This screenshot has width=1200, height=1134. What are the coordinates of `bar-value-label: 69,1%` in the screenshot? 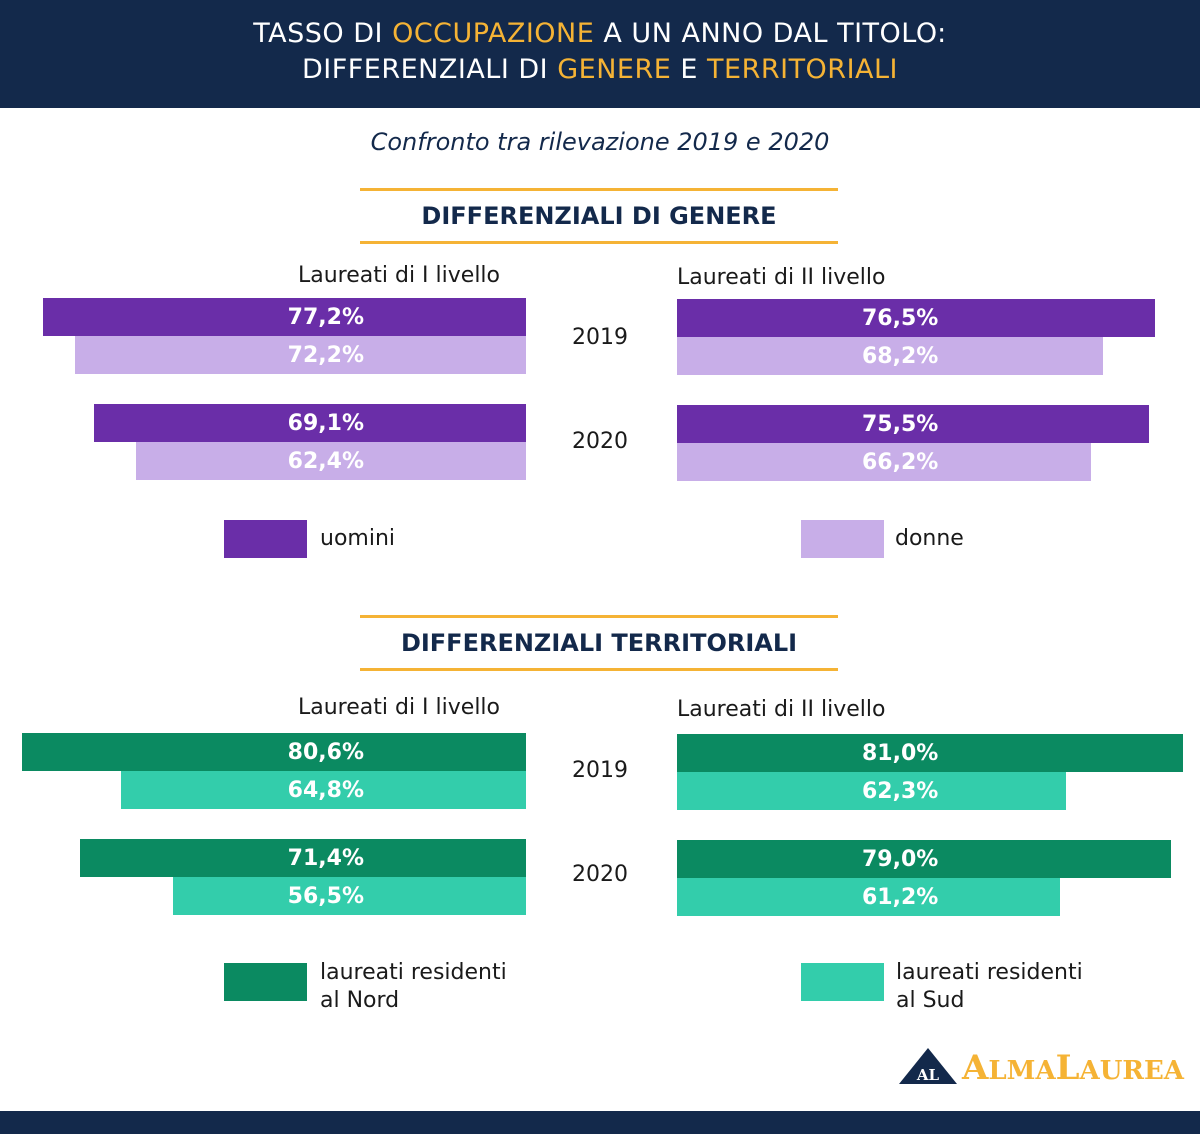 It's located at (325, 423).